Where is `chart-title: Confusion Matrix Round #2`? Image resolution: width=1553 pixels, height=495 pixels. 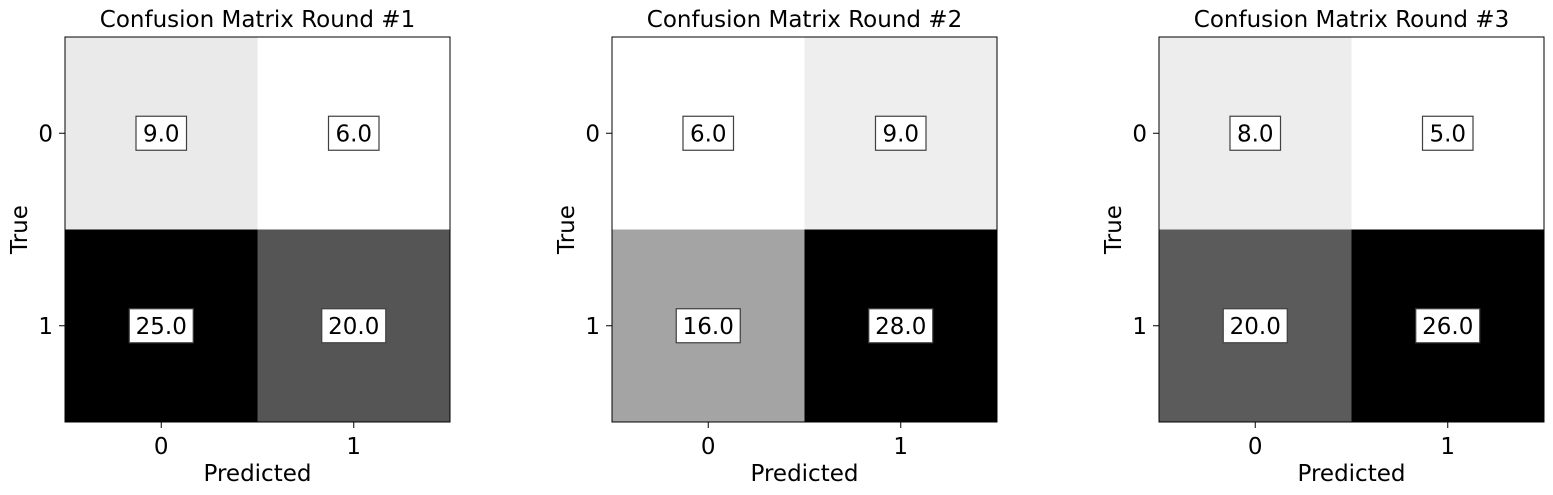 chart-title: Confusion Matrix Round #2 is located at coordinates (804, 20).